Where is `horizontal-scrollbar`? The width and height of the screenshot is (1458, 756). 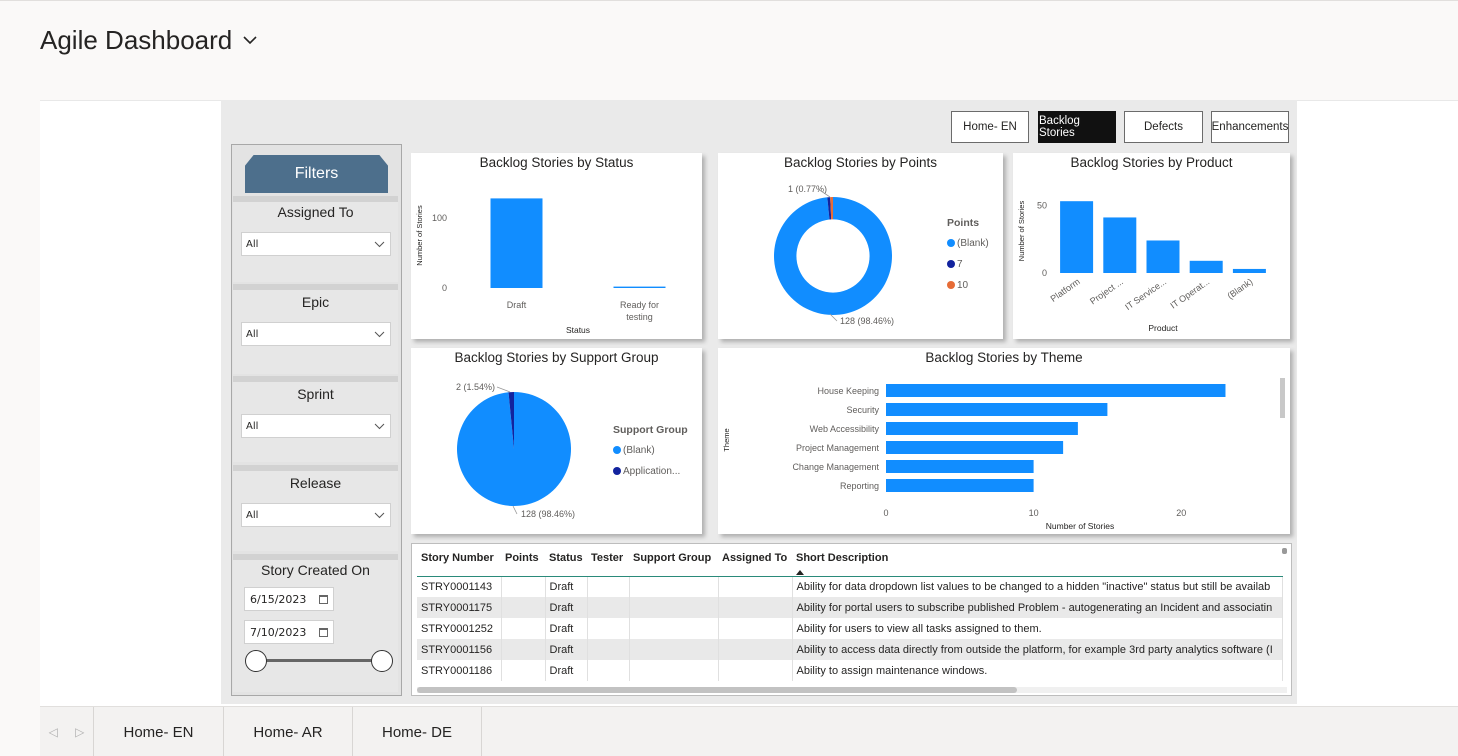
horizontal-scrollbar is located at coordinates (852, 690).